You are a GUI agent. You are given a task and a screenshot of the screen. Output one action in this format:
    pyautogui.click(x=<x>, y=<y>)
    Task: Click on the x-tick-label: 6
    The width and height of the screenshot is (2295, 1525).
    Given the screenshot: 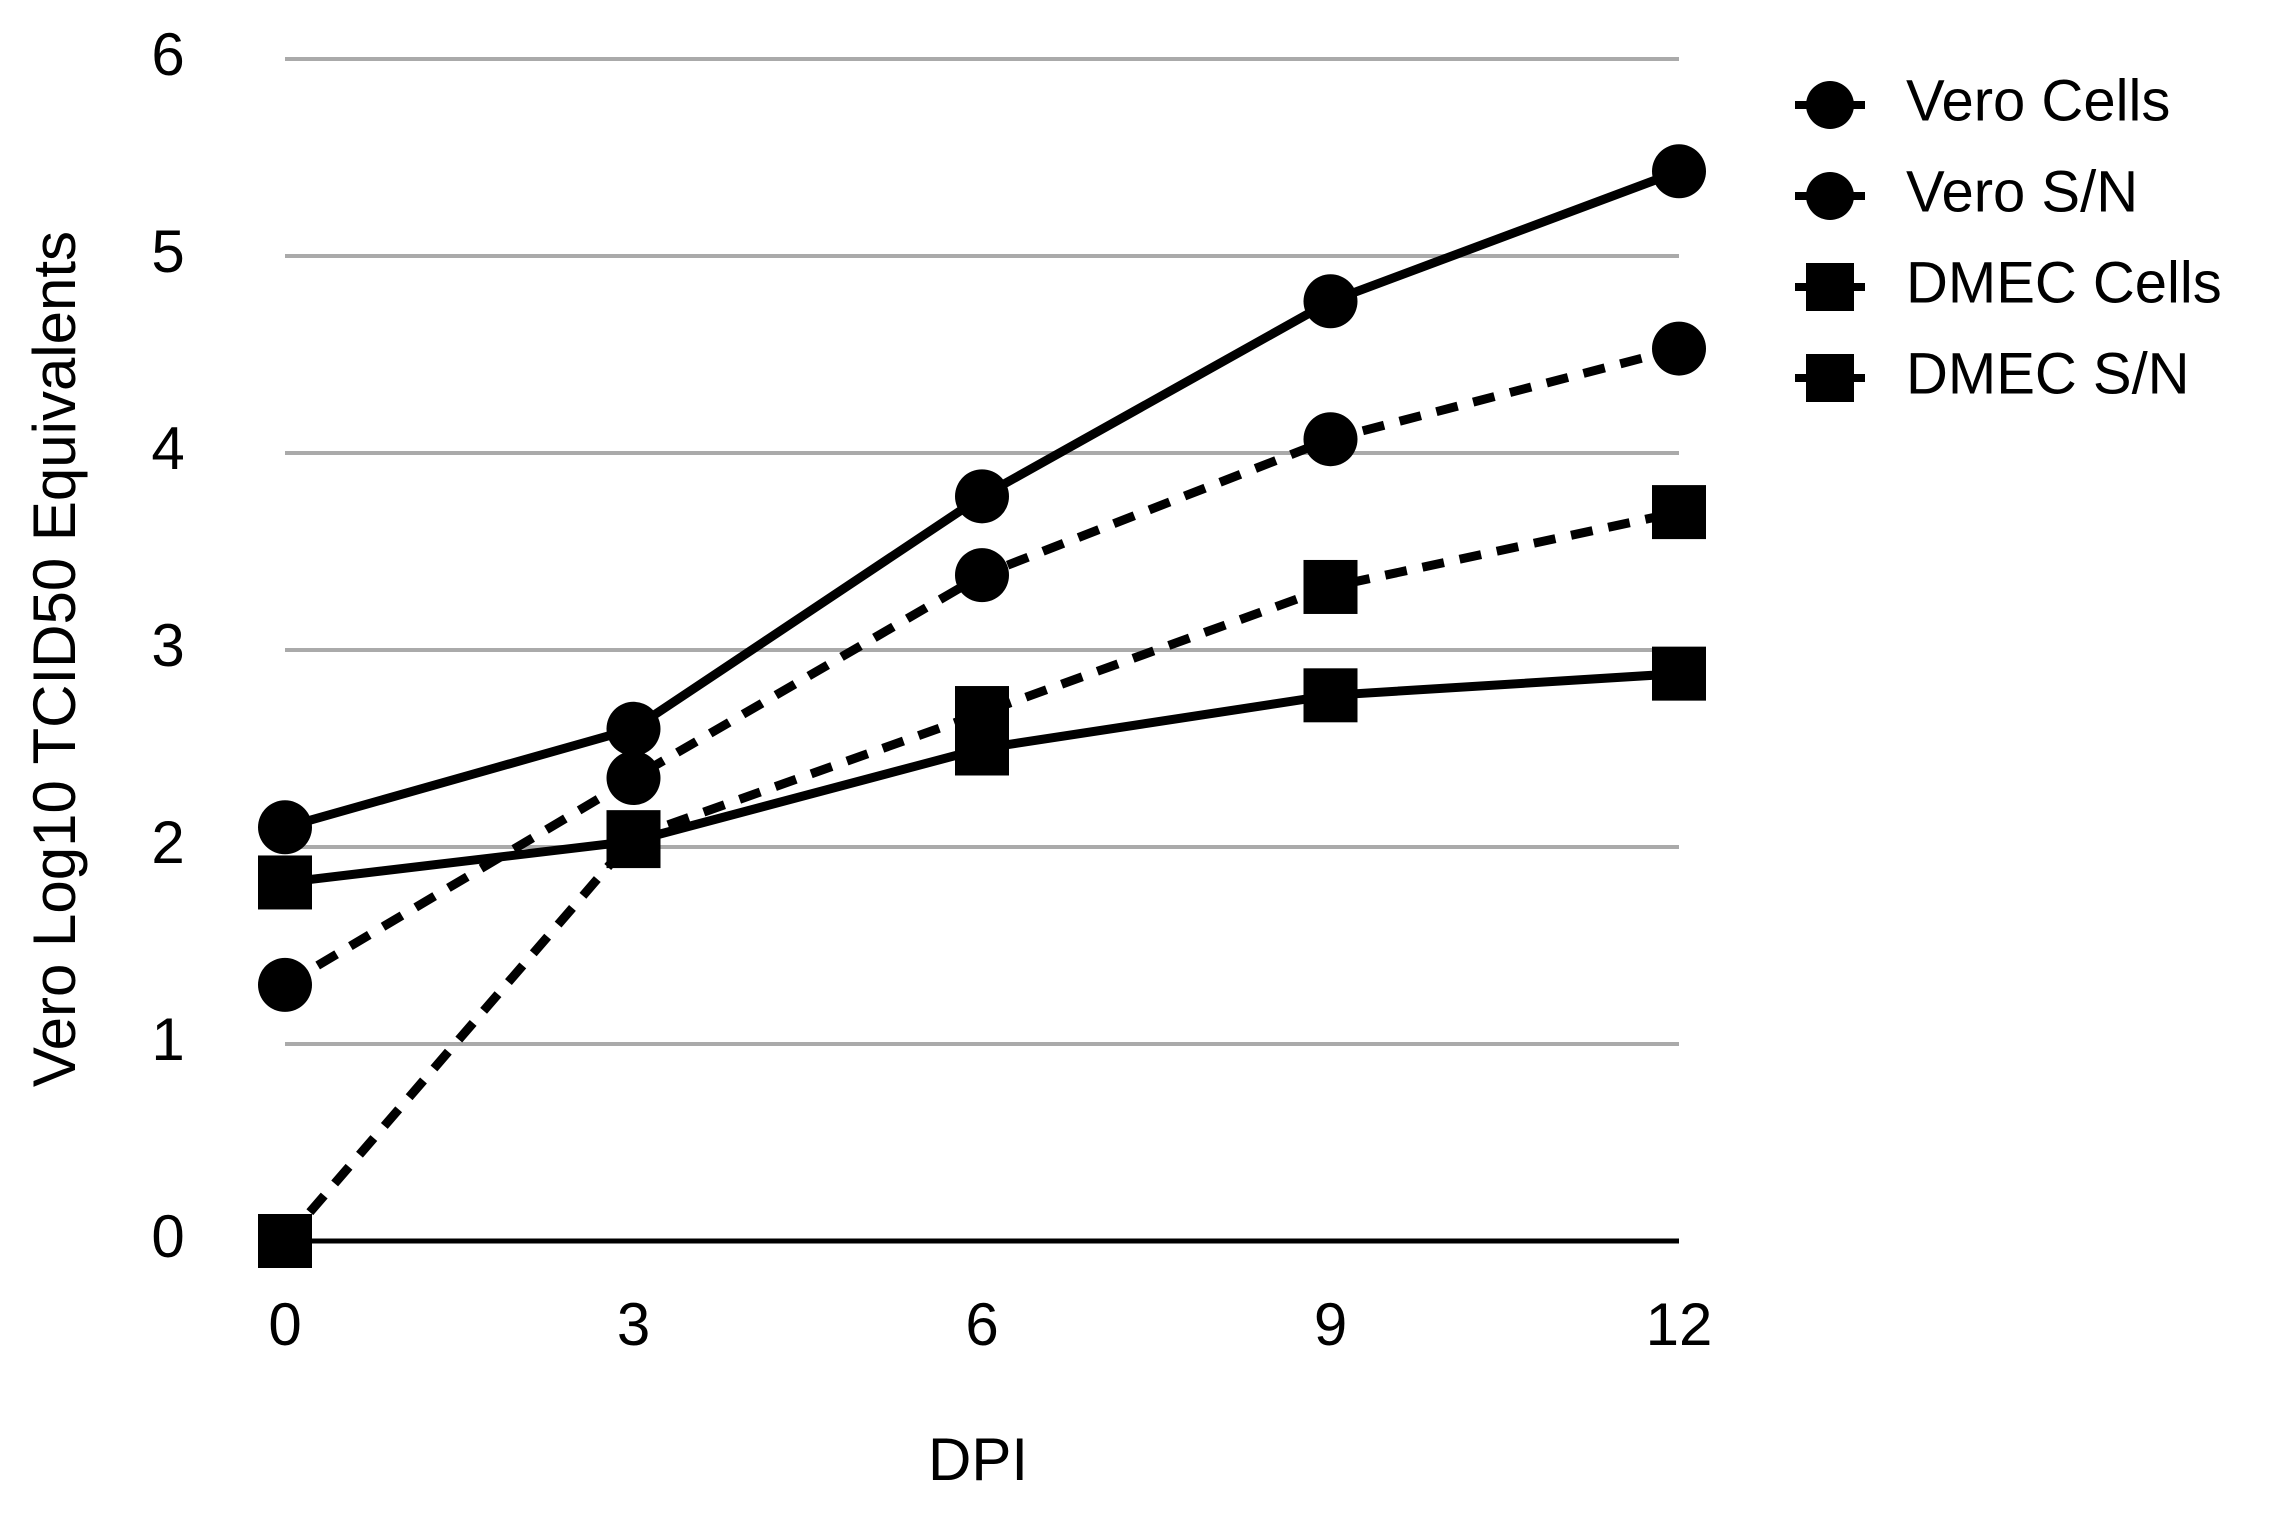 What is the action you would take?
    pyautogui.click(x=981, y=1324)
    